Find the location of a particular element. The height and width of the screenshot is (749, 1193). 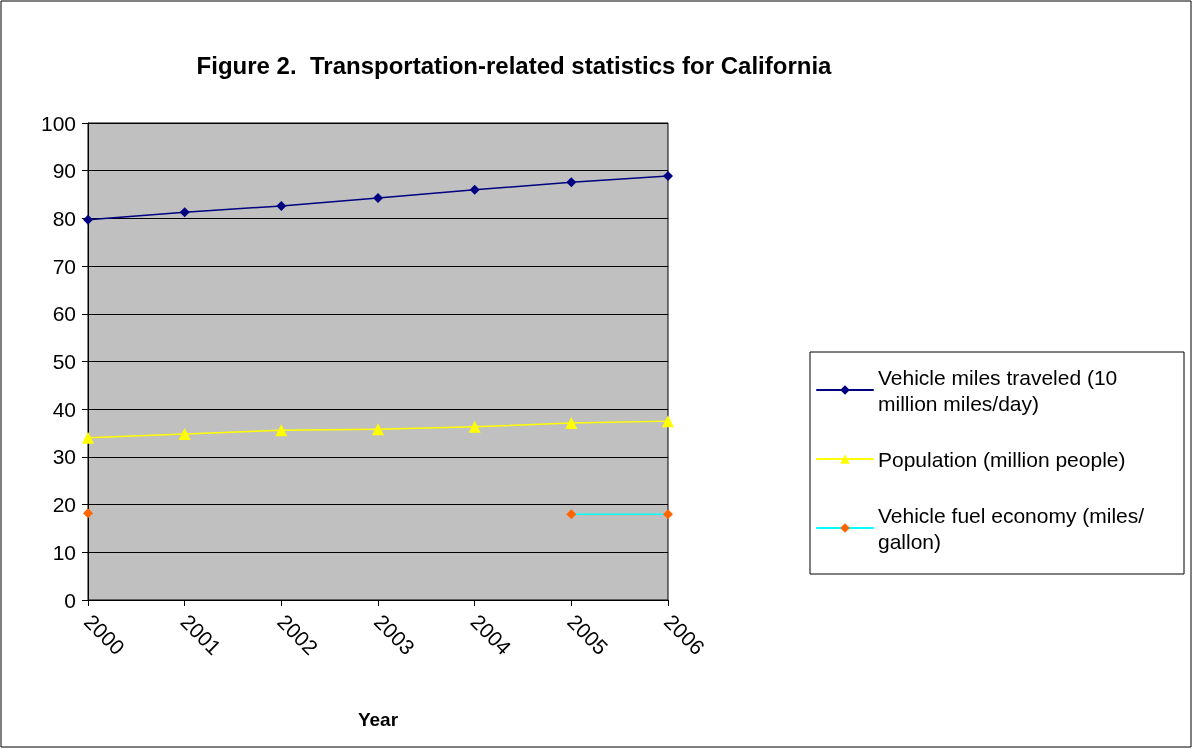

legend-label: Vehicle fuel economy (miles/gallon) is located at coordinates (1011, 528).